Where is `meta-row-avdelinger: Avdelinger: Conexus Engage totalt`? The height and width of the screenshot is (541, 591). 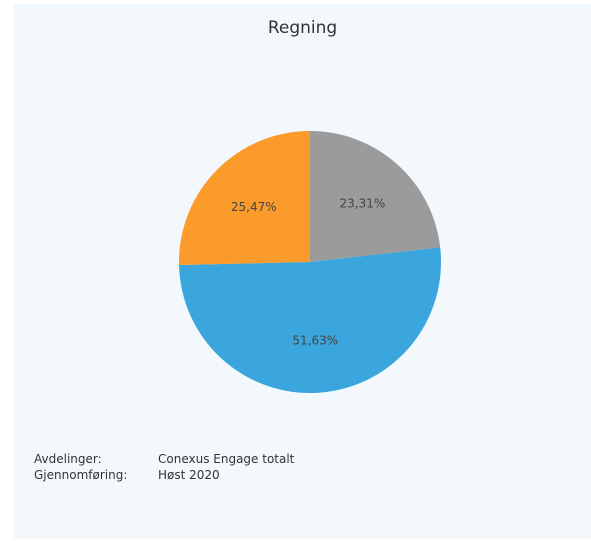
meta-row-avdelinger: Avdelinger: Conexus Engage totalt is located at coordinates (164, 459).